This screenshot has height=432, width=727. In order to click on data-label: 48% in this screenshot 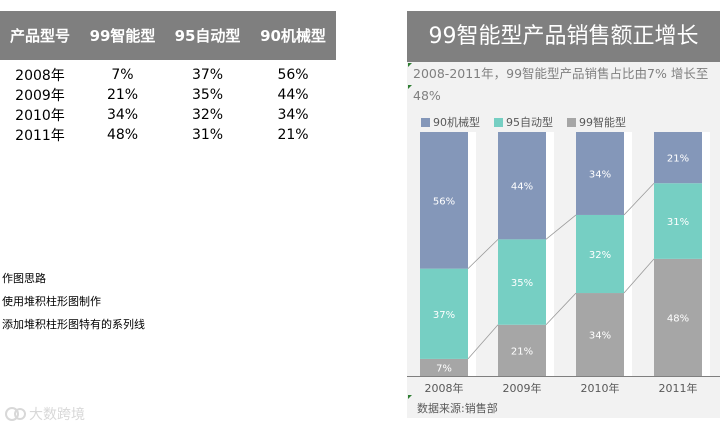, I will do `click(678, 318)`.